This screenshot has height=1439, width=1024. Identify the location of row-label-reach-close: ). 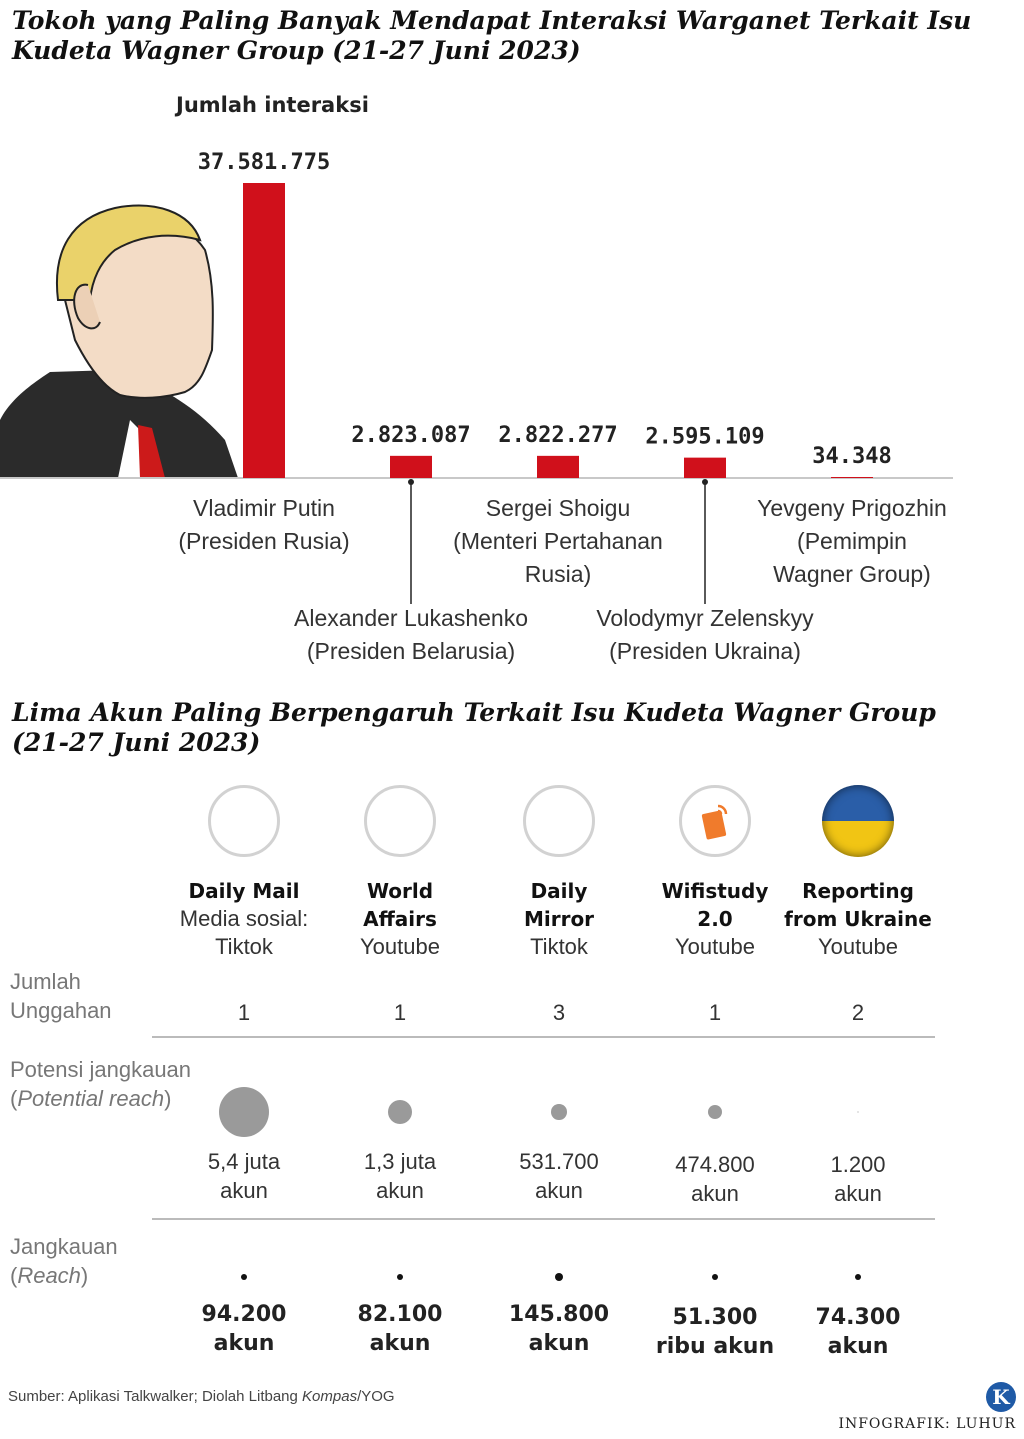
(84, 1275).